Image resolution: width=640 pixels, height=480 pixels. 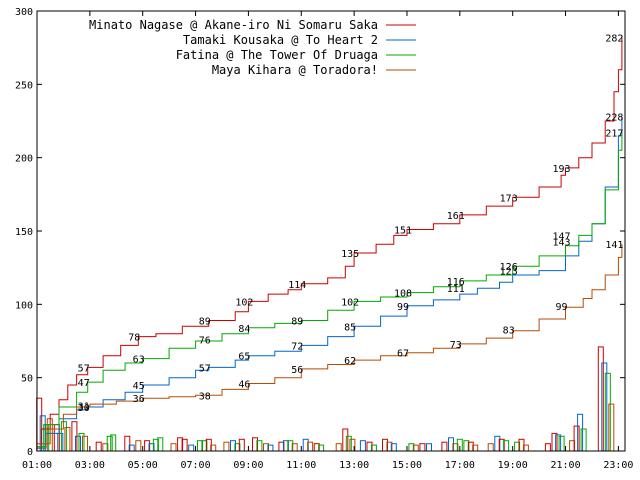 I want to click on y-tick-label: 300, so click(x=24, y=12).